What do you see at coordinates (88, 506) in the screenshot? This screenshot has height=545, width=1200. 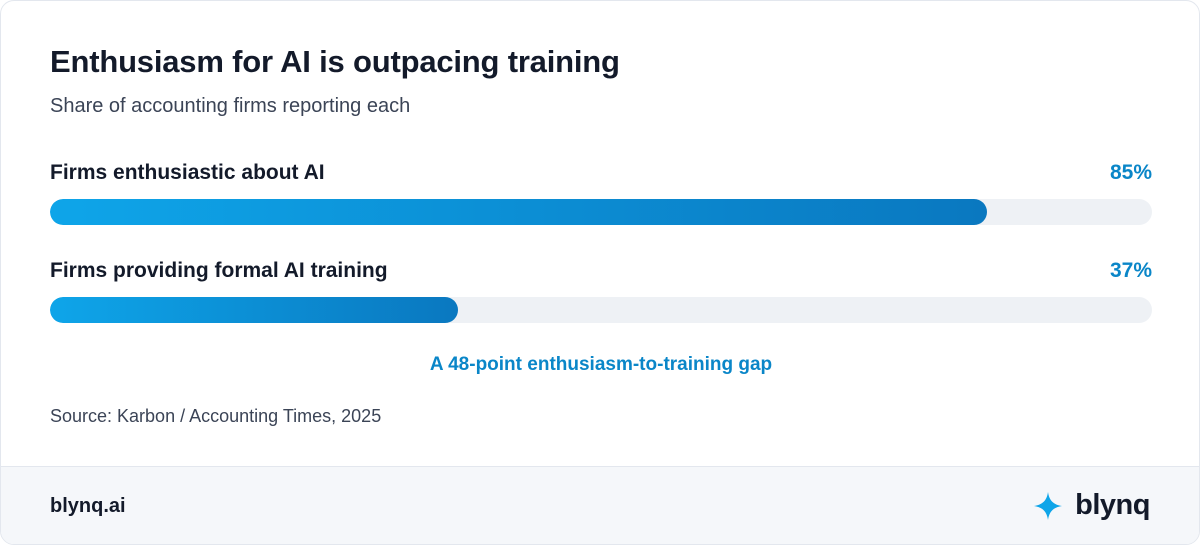 I see `footer-url: blynq.ai` at bounding box center [88, 506].